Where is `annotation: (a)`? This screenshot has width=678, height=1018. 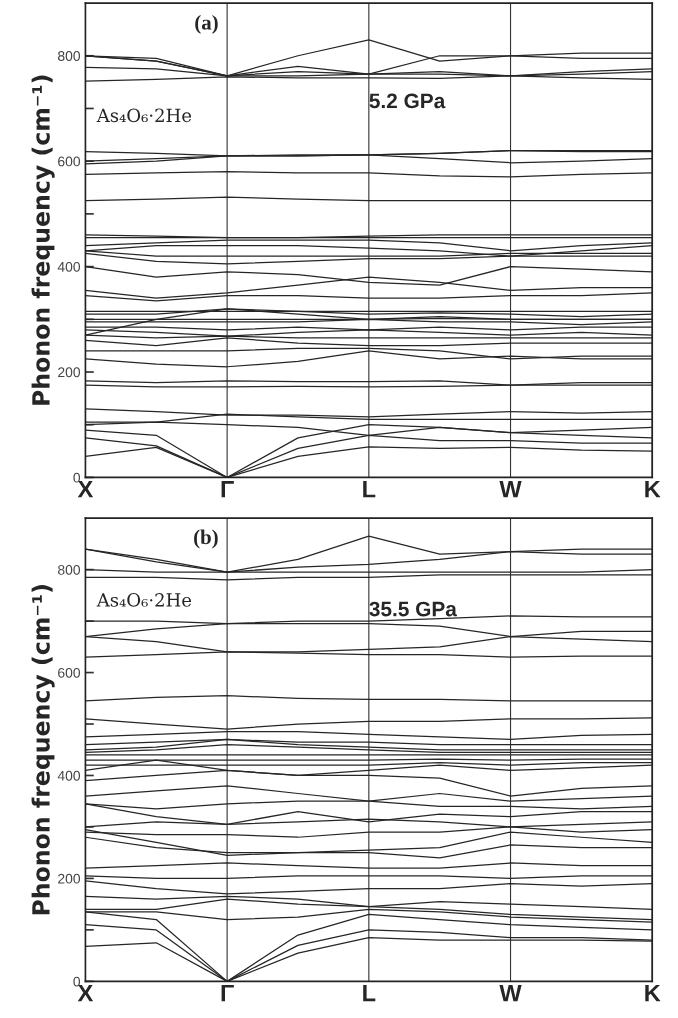 annotation: (a) is located at coordinates (206, 24).